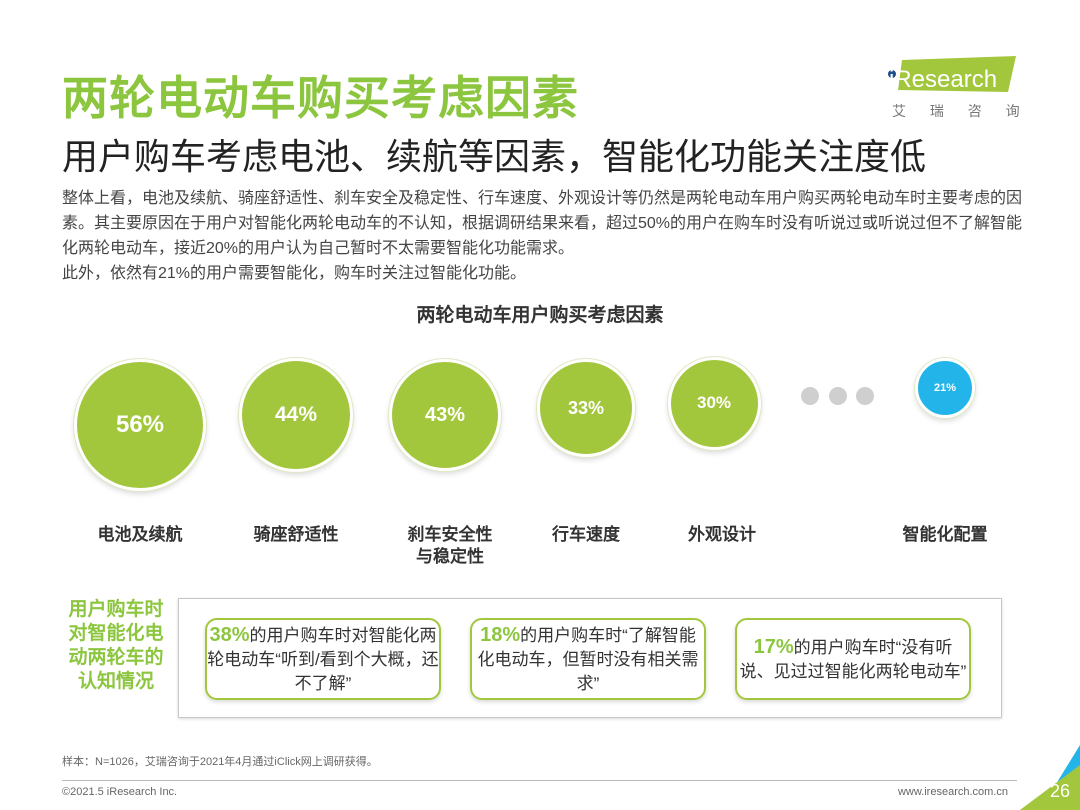 This screenshot has width=1080, height=810. I want to click on card-percent: 38%, so click(229, 634).